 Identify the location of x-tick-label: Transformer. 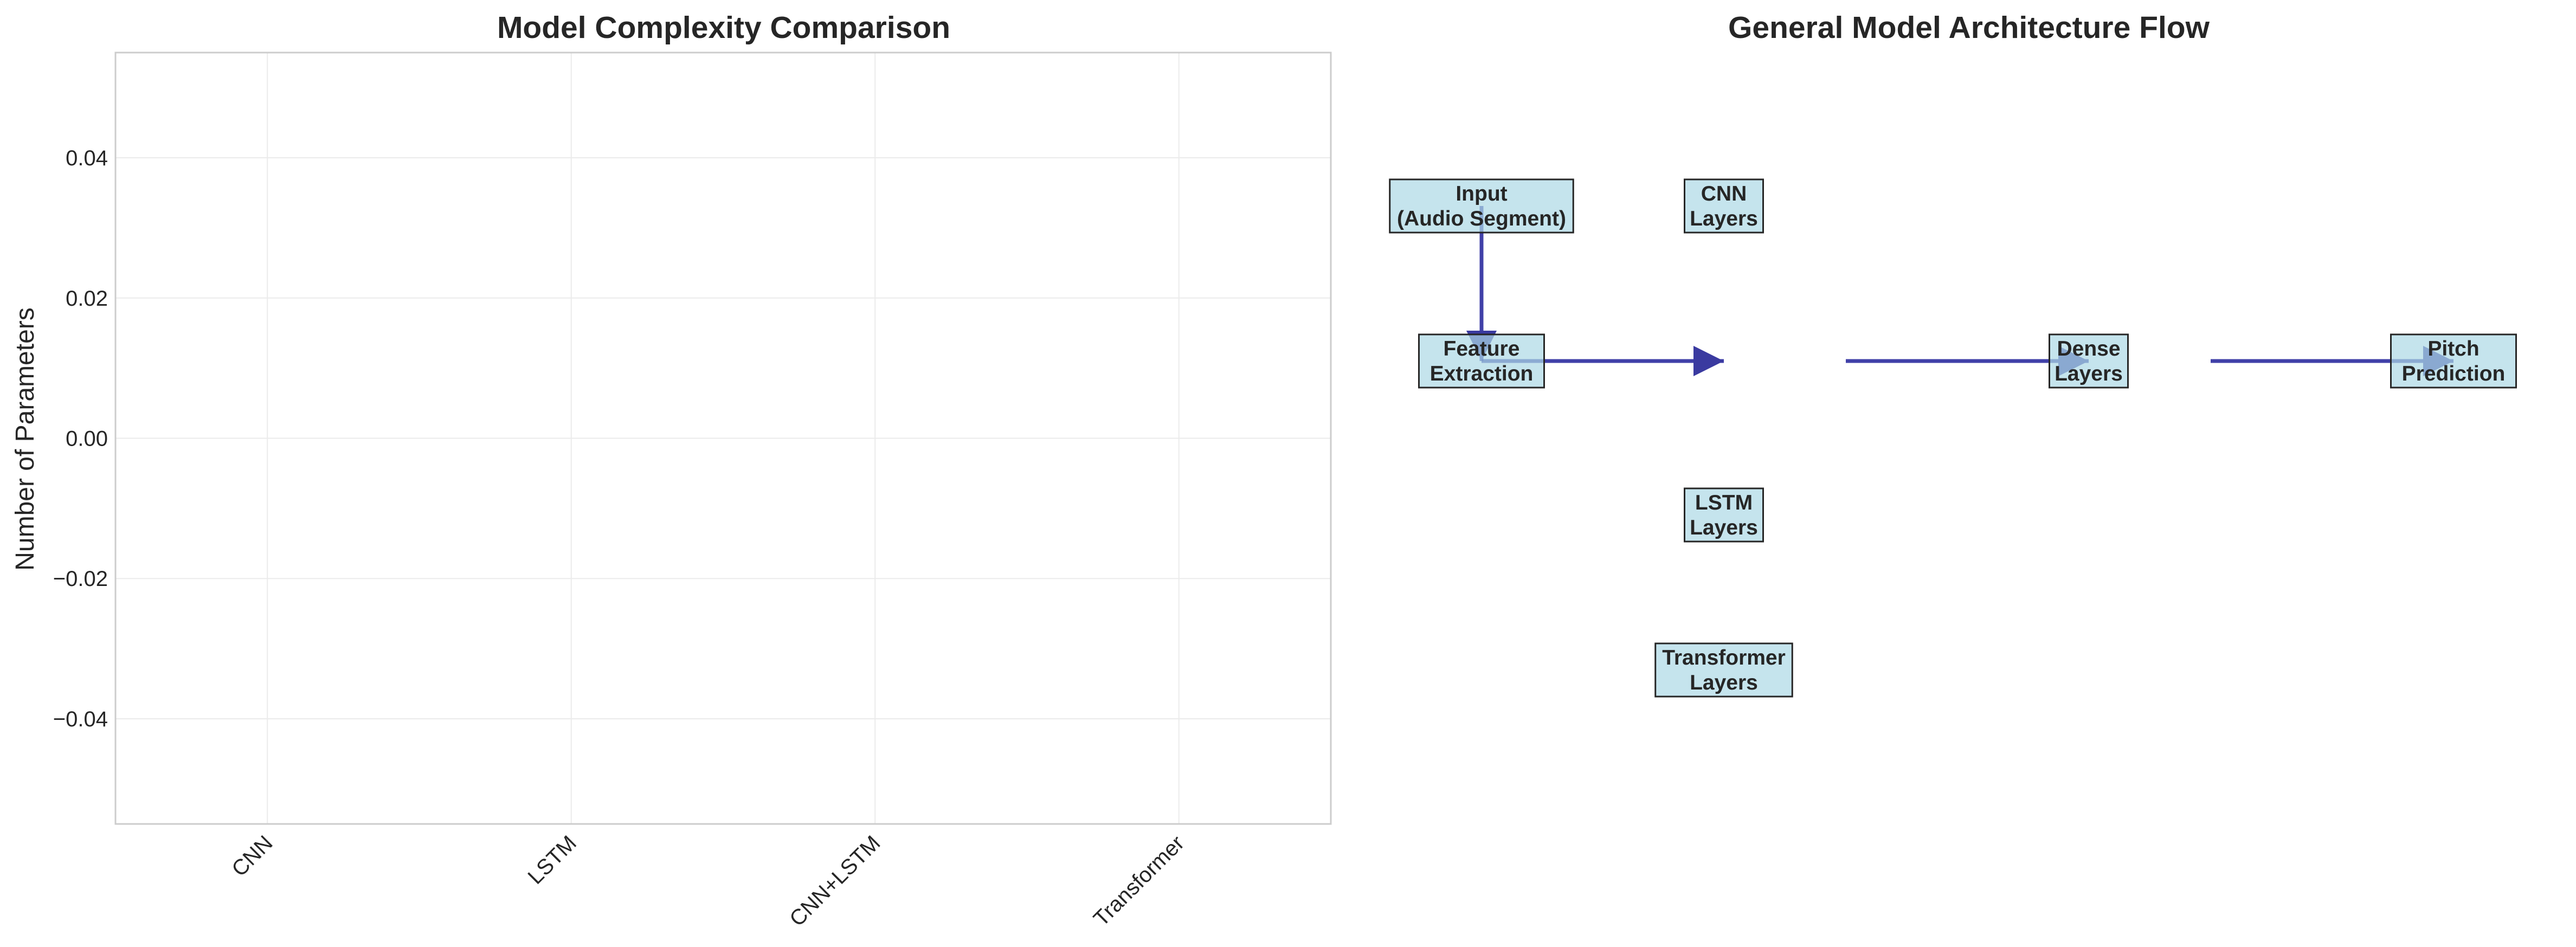
(1139, 881).